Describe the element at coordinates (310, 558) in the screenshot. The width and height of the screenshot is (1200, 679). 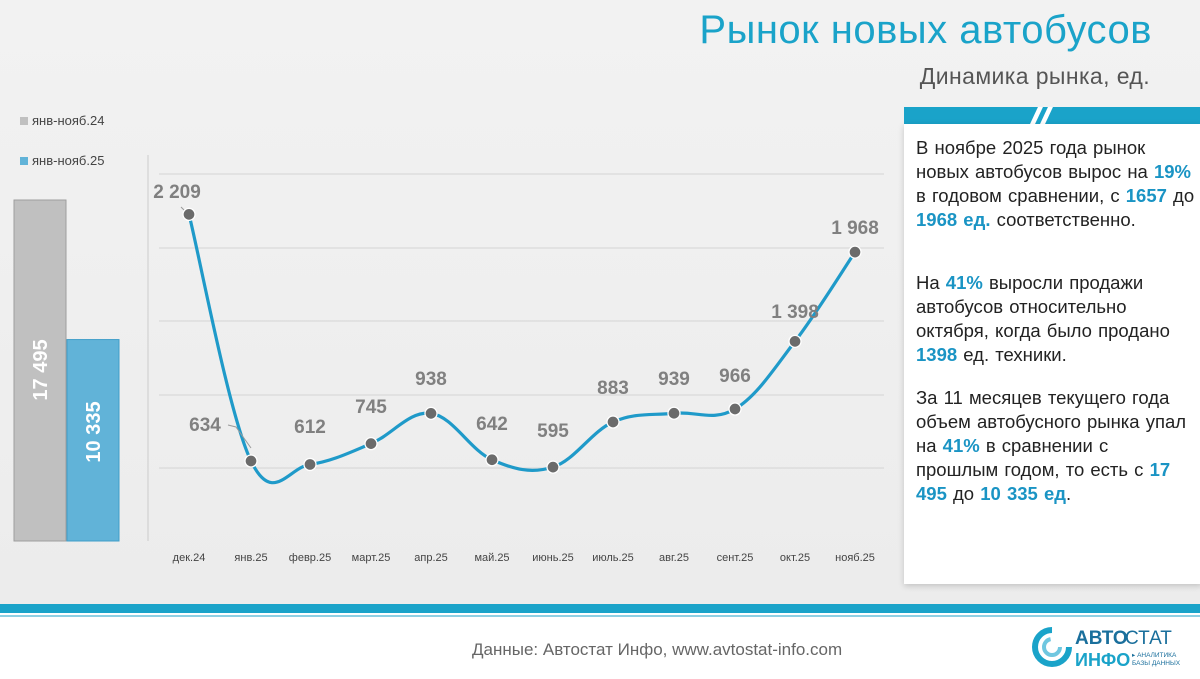
I see `x-tick-2: февр.25` at that location.